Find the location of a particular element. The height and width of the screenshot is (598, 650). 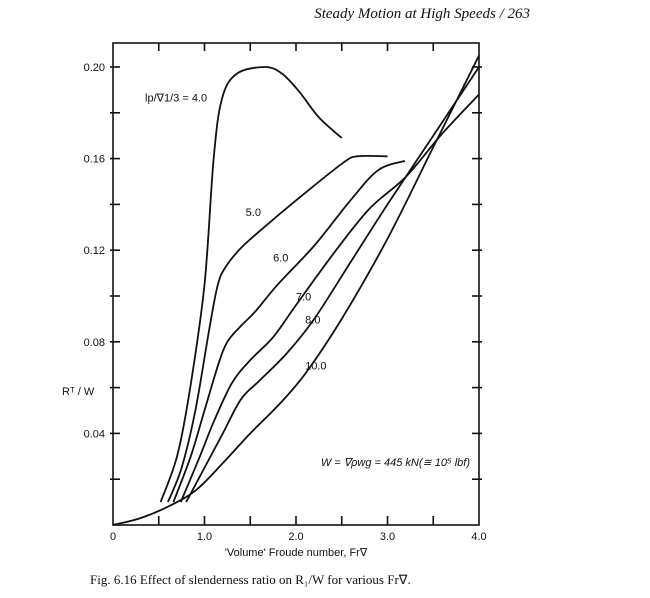

y-tick-label: 0.16 is located at coordinates (94, 160).